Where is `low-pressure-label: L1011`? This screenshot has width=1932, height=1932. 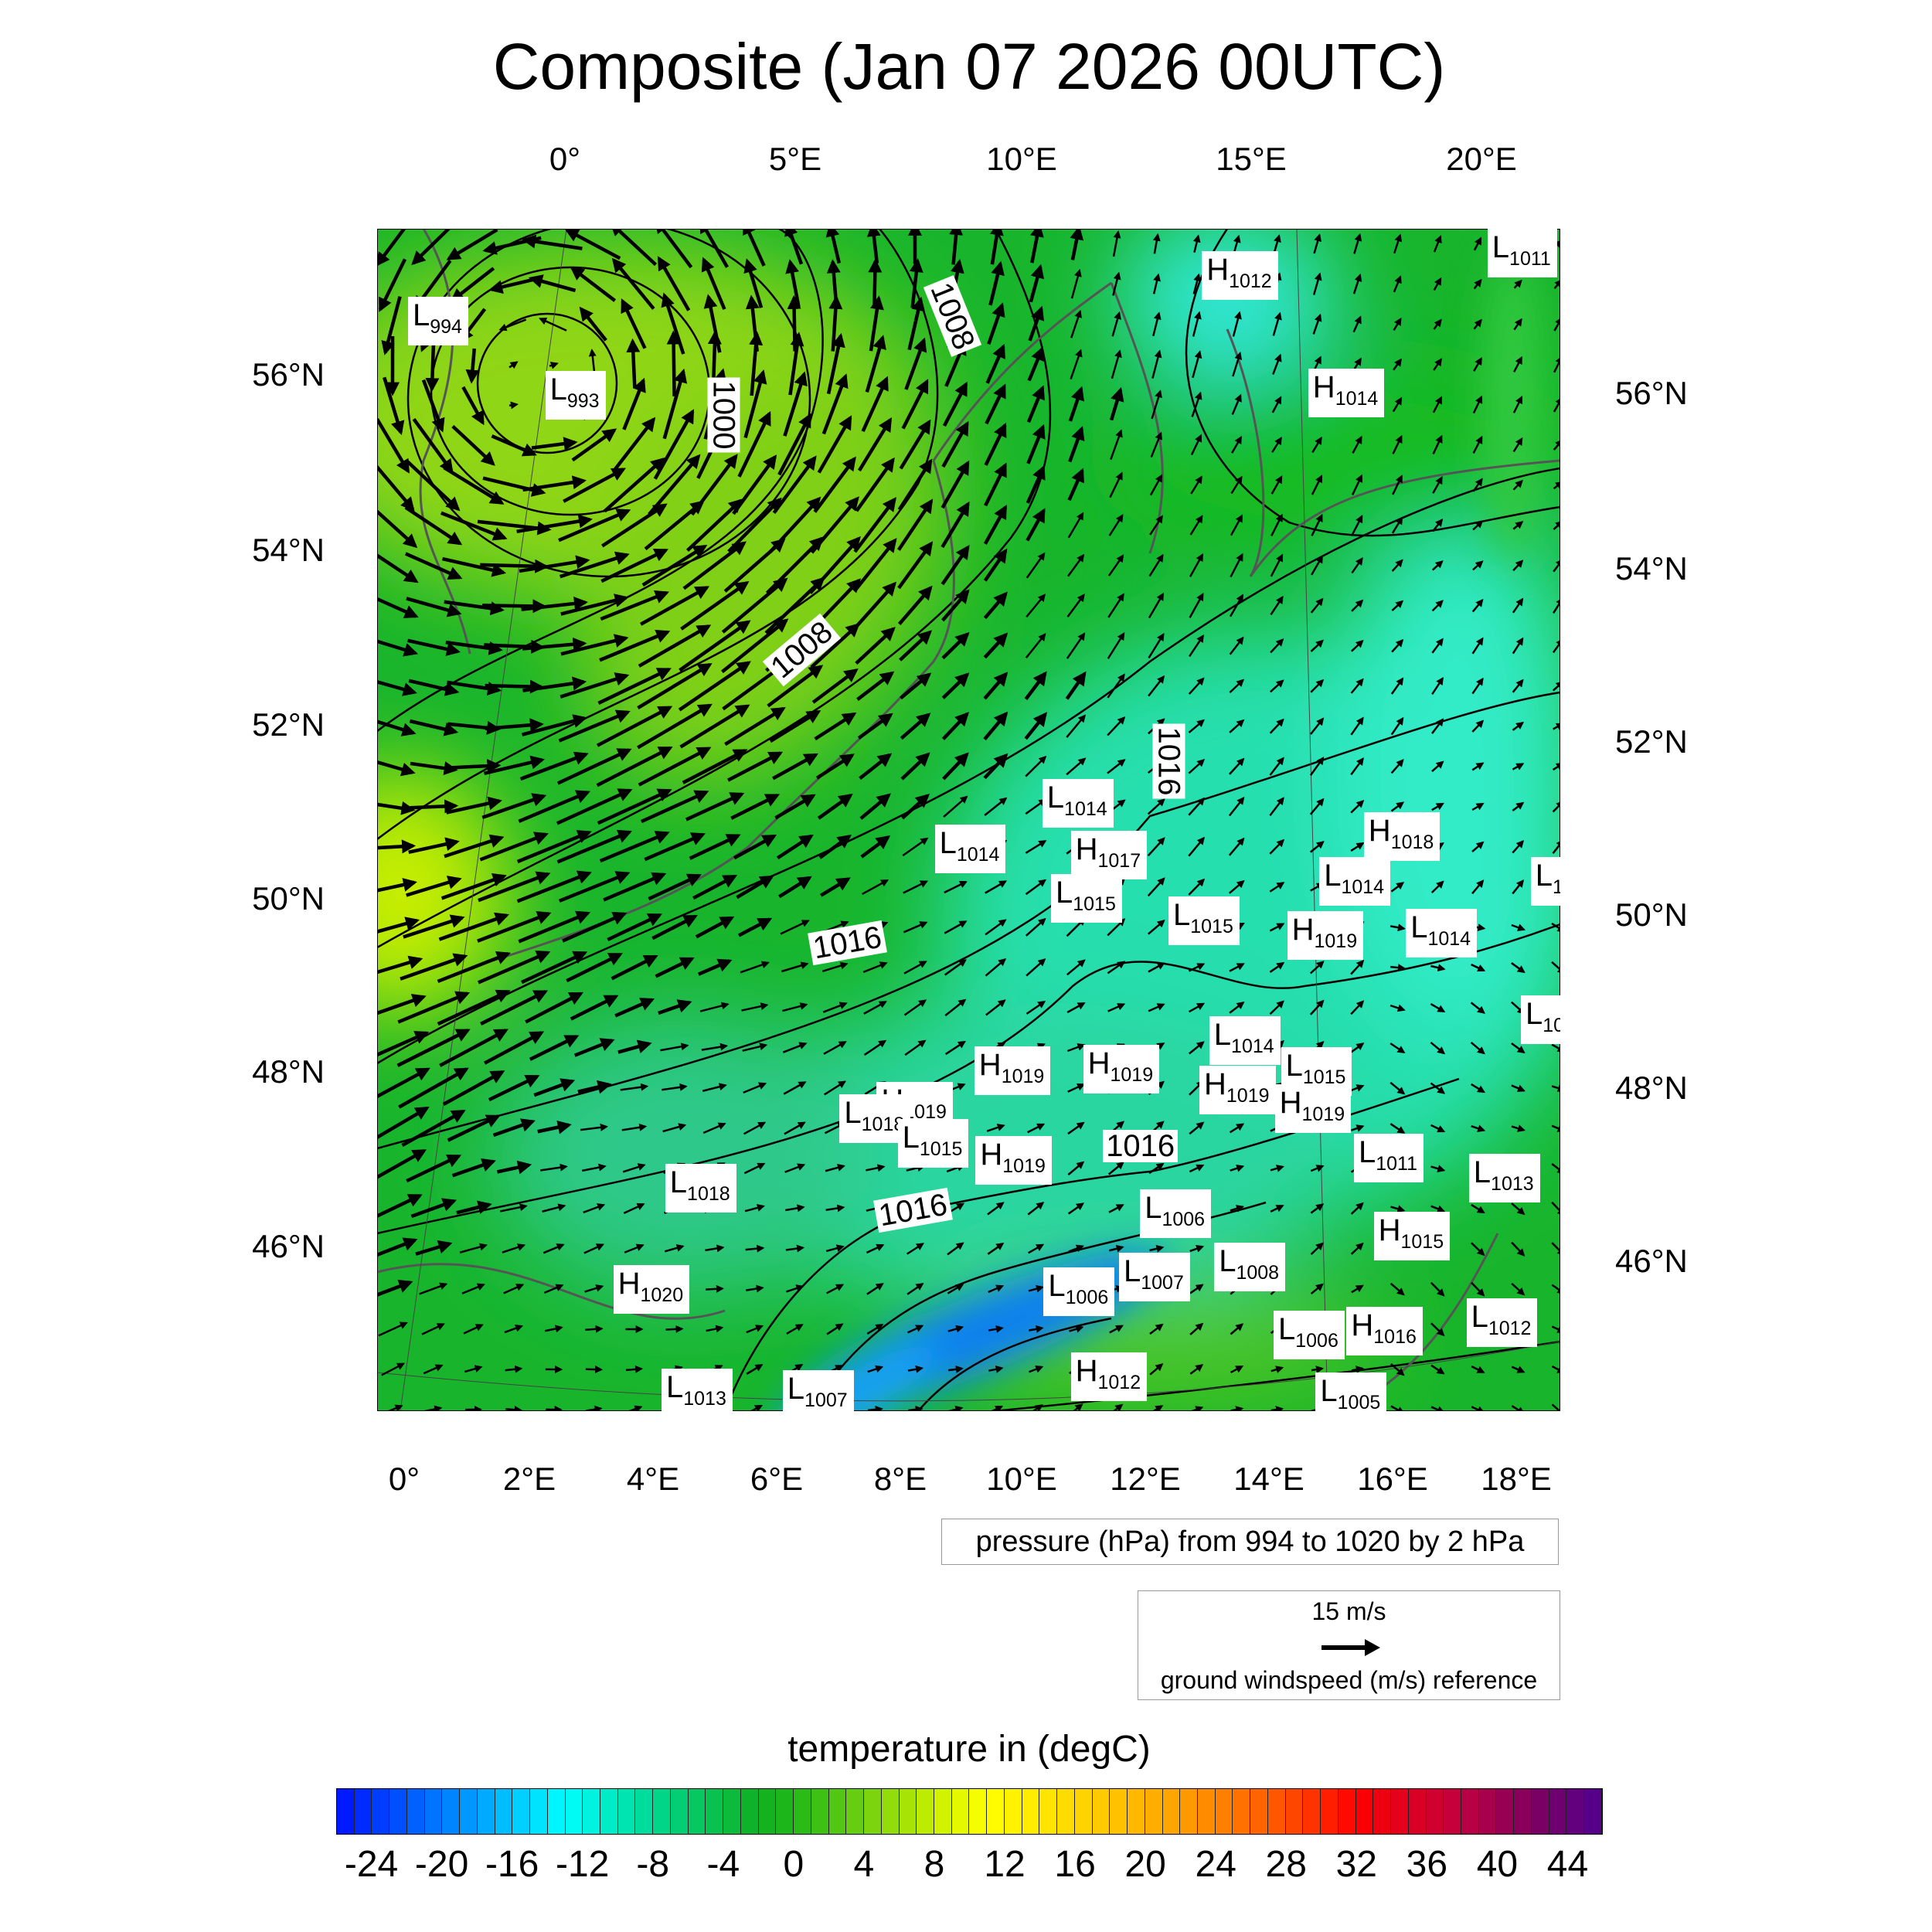 low-pressure-label: L1011 is located at coordinates (1522, 253).